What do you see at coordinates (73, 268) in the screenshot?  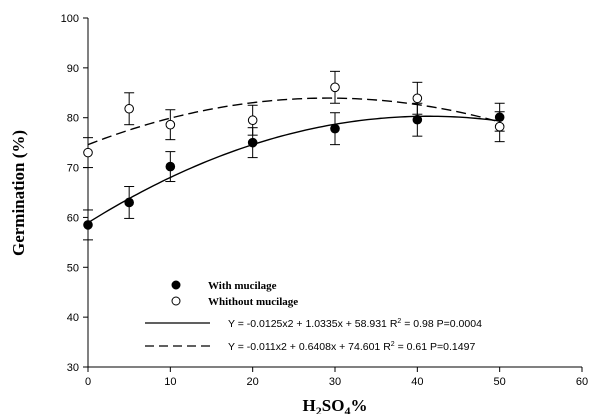 I see `y-tick-label: 50` at bounding box center [73, 268].